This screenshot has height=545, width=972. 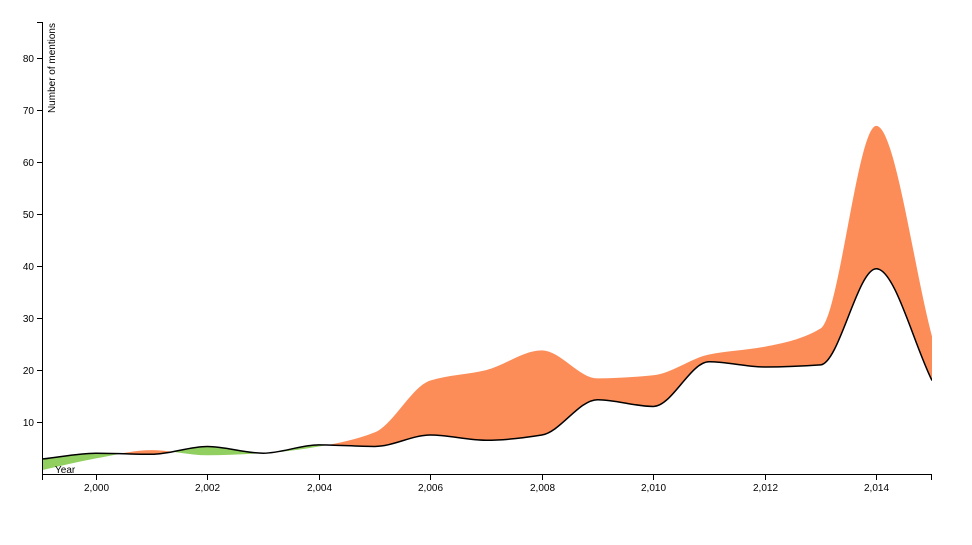 I want to click on x-tick-label: 2,006, so click(x=430, y=488).